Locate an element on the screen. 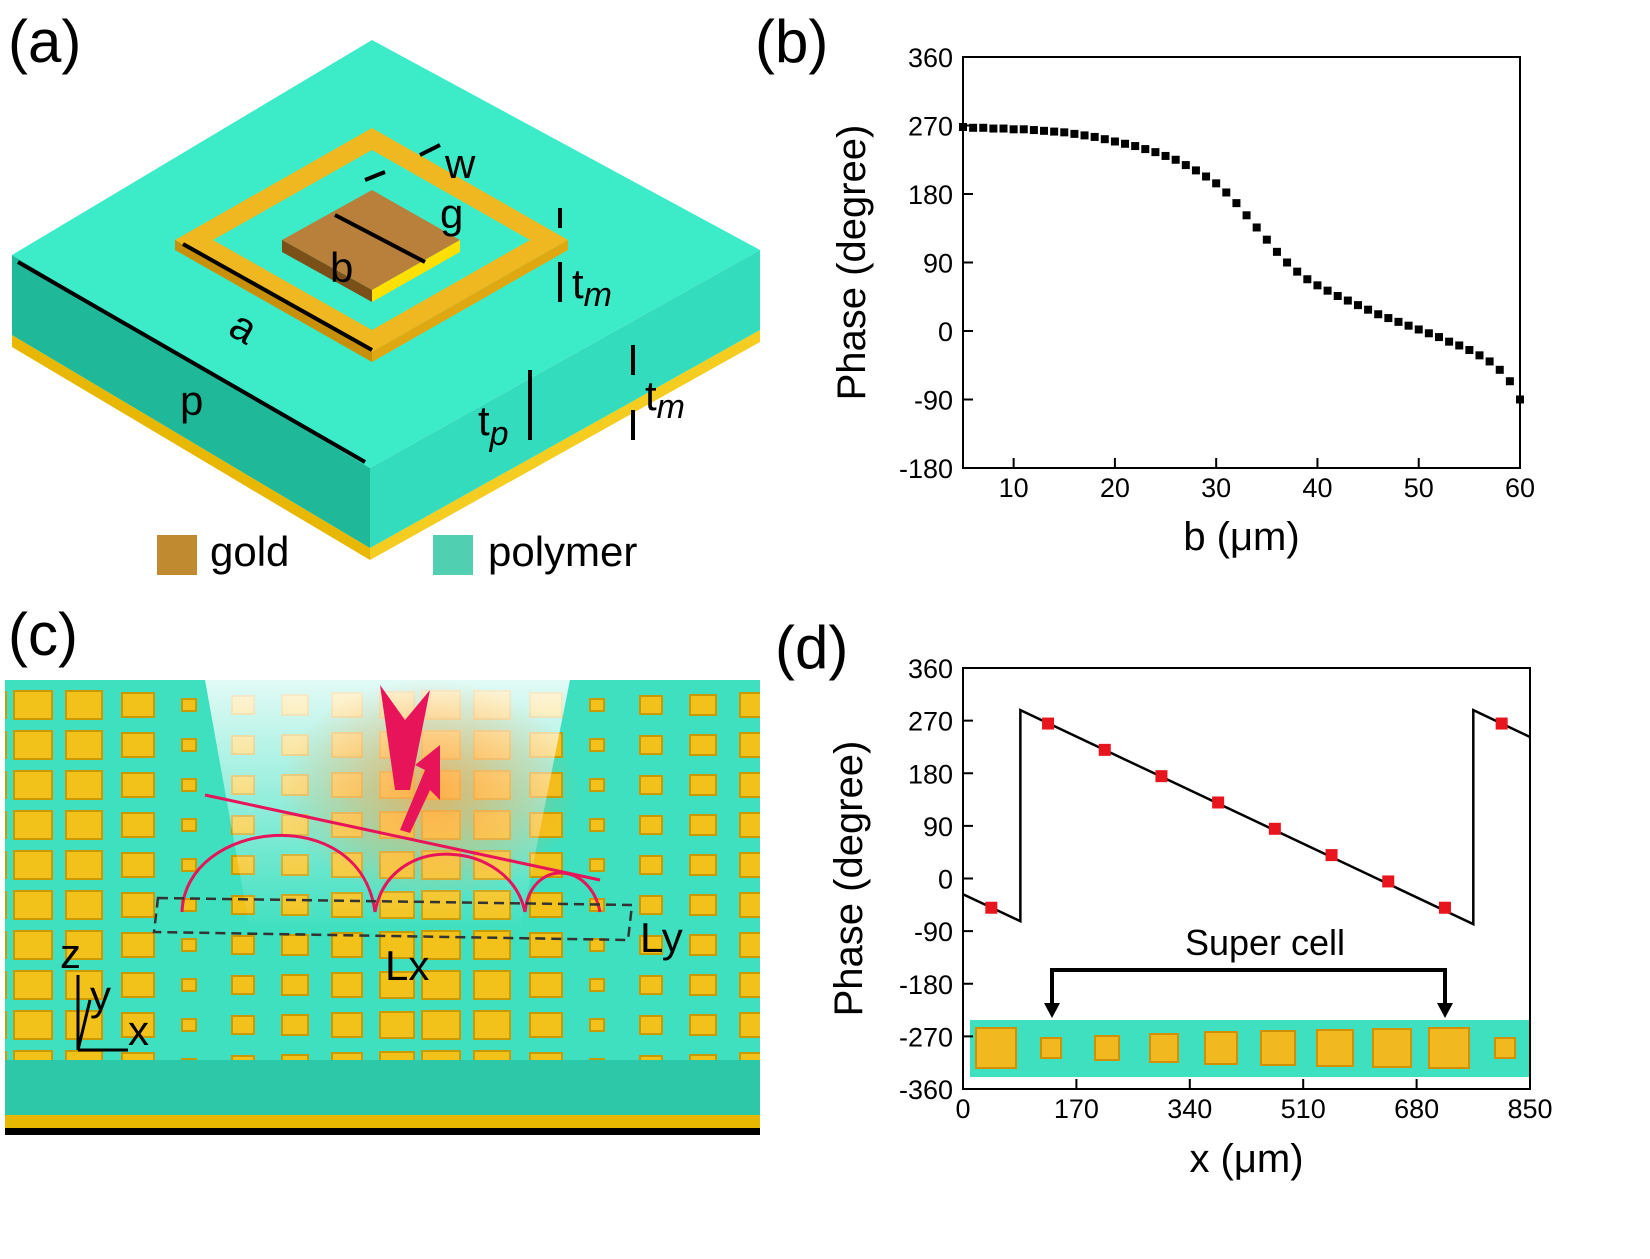  thickness-base: t is located at coordinates (484, 420).